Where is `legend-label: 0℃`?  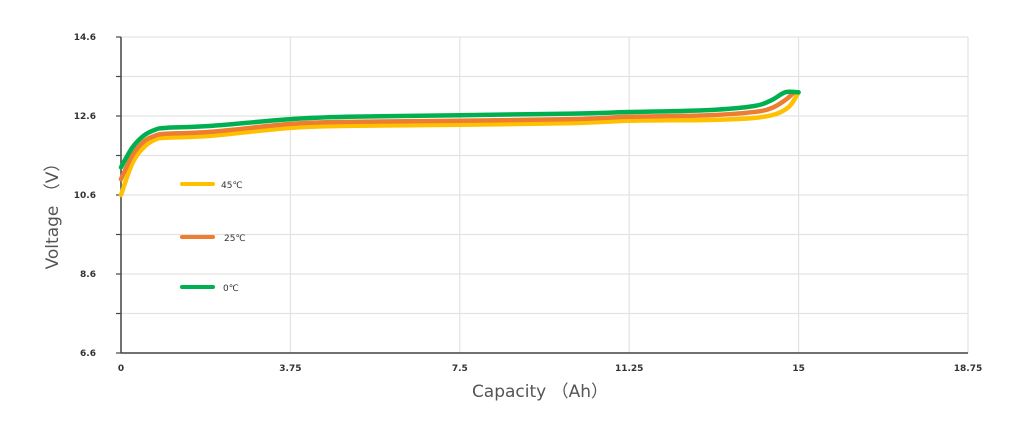 legend-label: 0℃ is located at coordinates (231, 289).